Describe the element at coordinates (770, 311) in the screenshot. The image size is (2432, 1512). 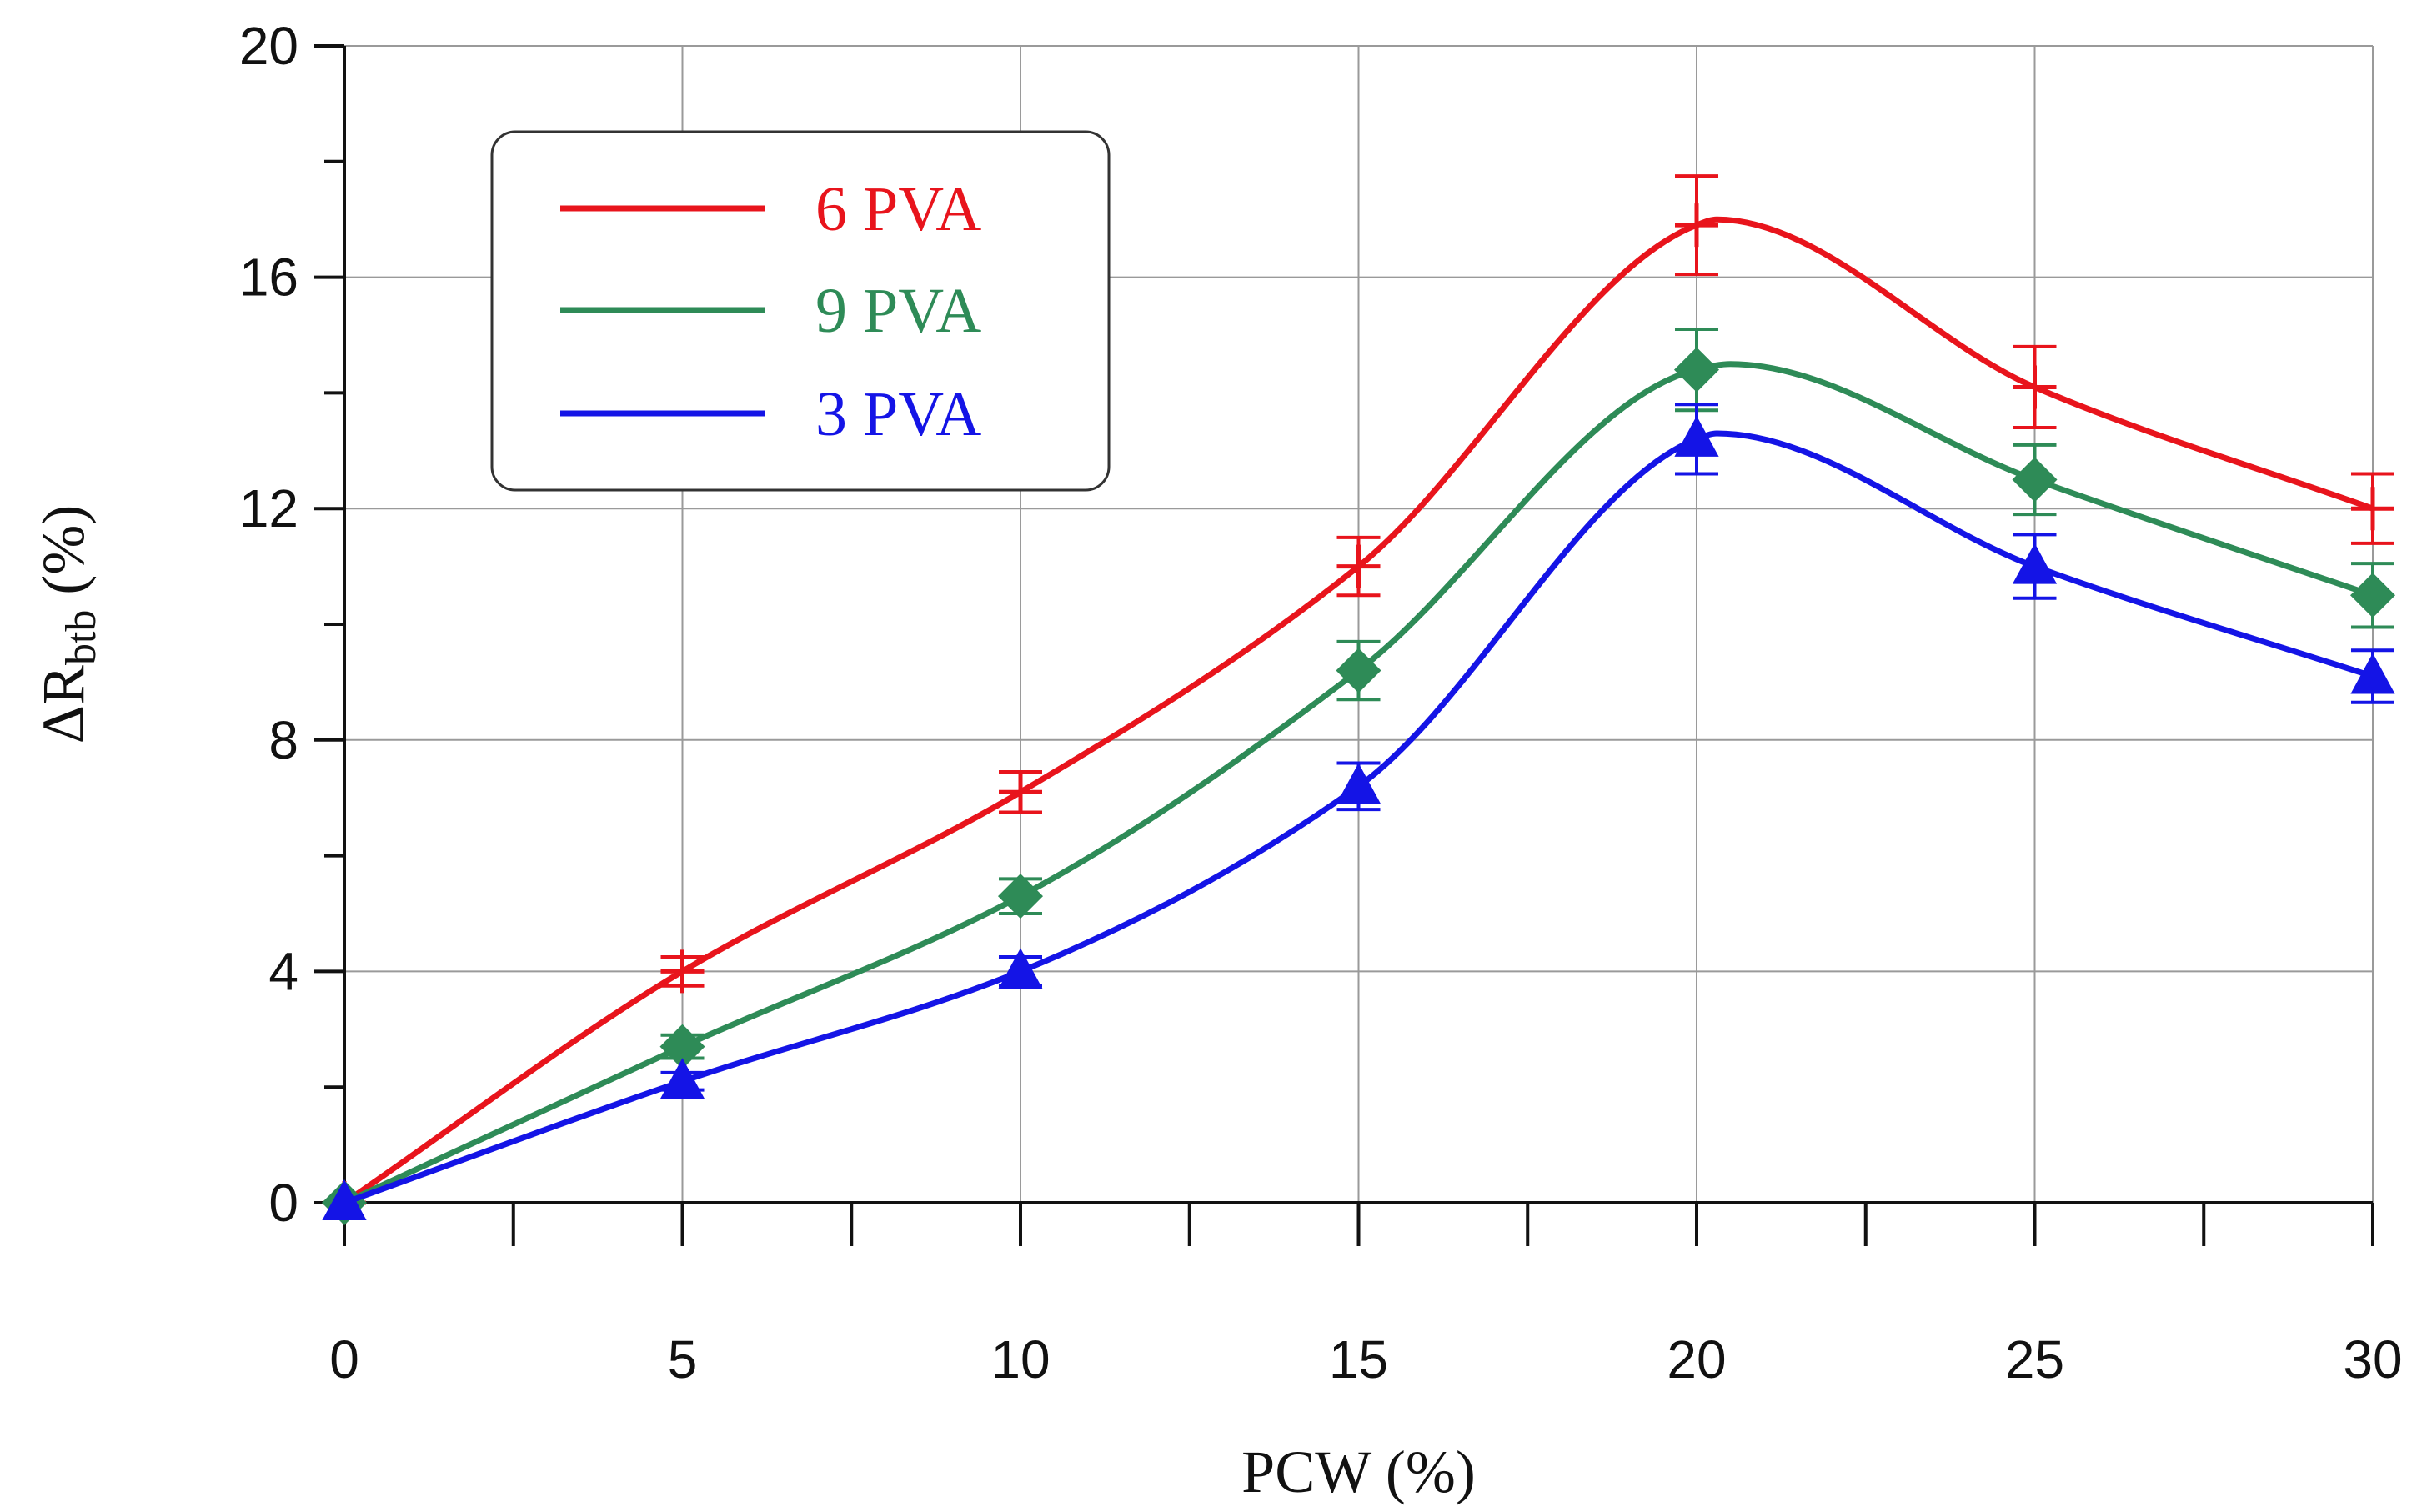
I see `legend-item: 9 PVA` at that location.